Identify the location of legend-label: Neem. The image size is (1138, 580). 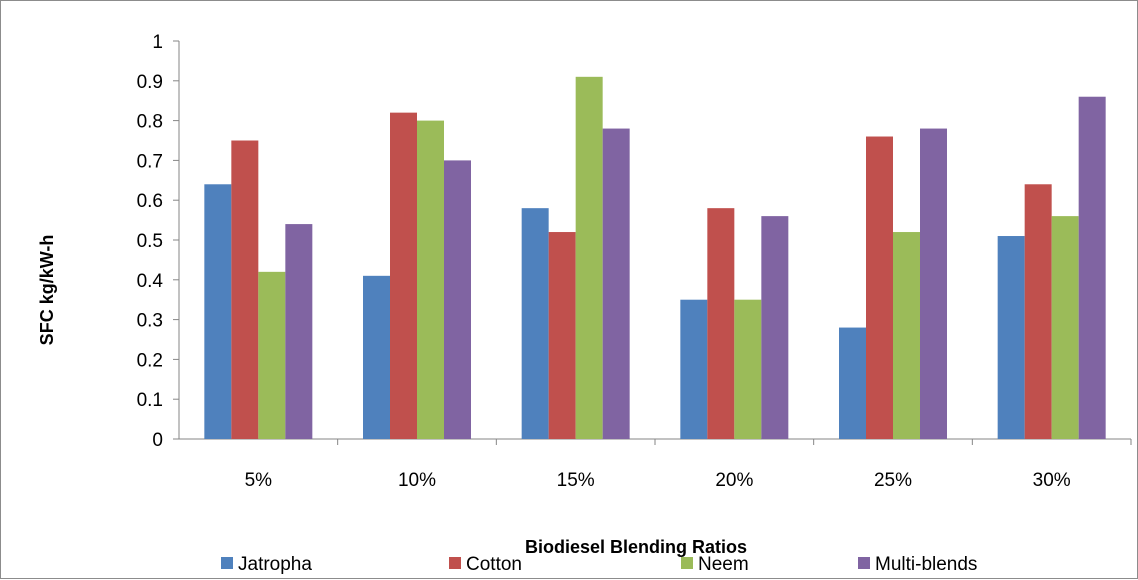
(723, 564).